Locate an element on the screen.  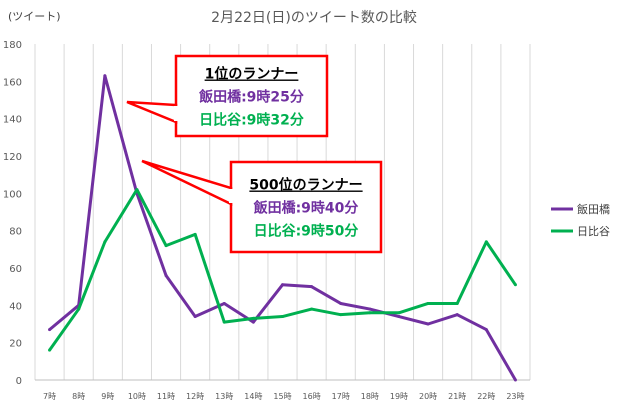
y-axis-ticks: 0 20 40 60 80 100 120 140 160 180 is located at coordinates (12, 213).